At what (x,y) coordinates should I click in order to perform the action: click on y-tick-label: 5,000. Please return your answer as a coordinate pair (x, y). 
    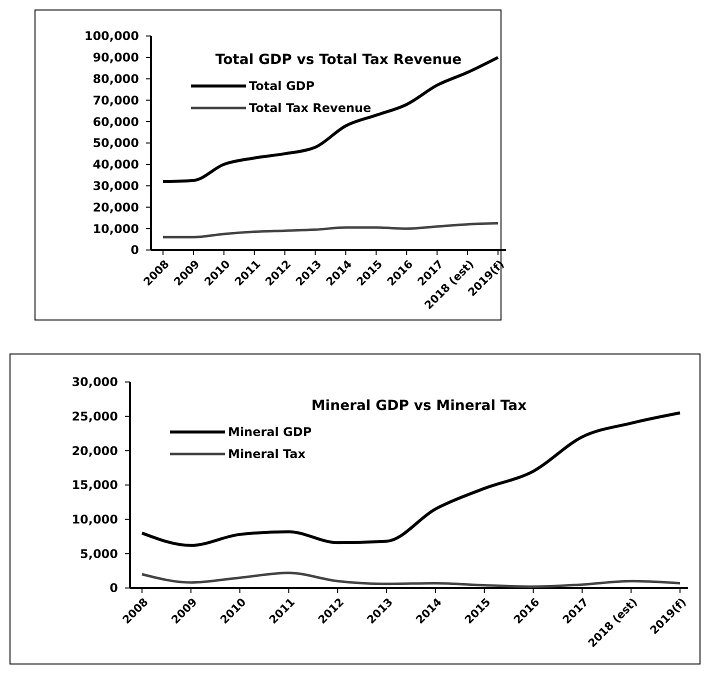
    Looking at the image, I should click on (99, 553).